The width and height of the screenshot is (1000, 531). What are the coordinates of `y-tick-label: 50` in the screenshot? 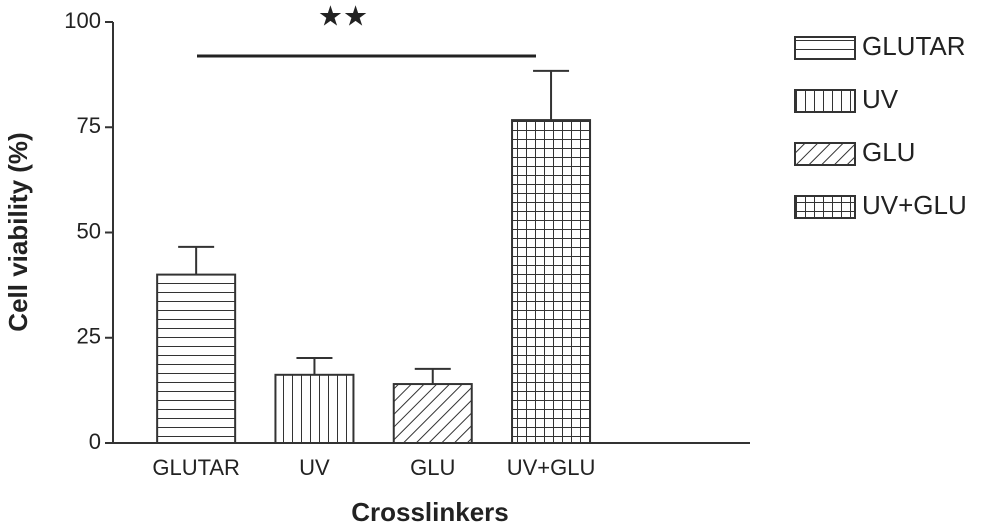 It's located at (89, 230).